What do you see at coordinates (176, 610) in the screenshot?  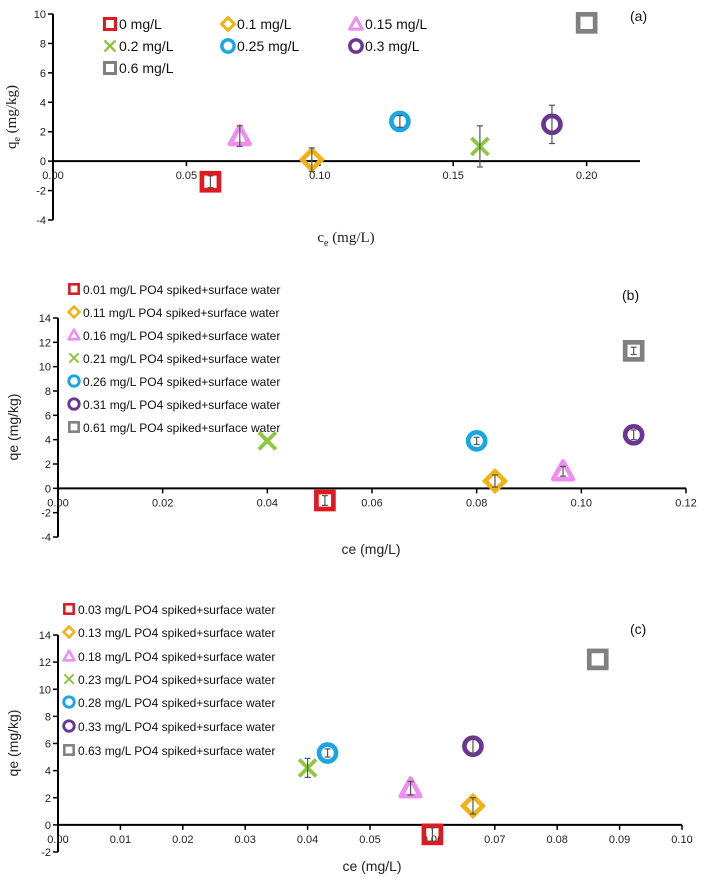 I see `legend-label: 0.03 mg/L PO4 spiked+surface water` at bounding box center [176, 610].